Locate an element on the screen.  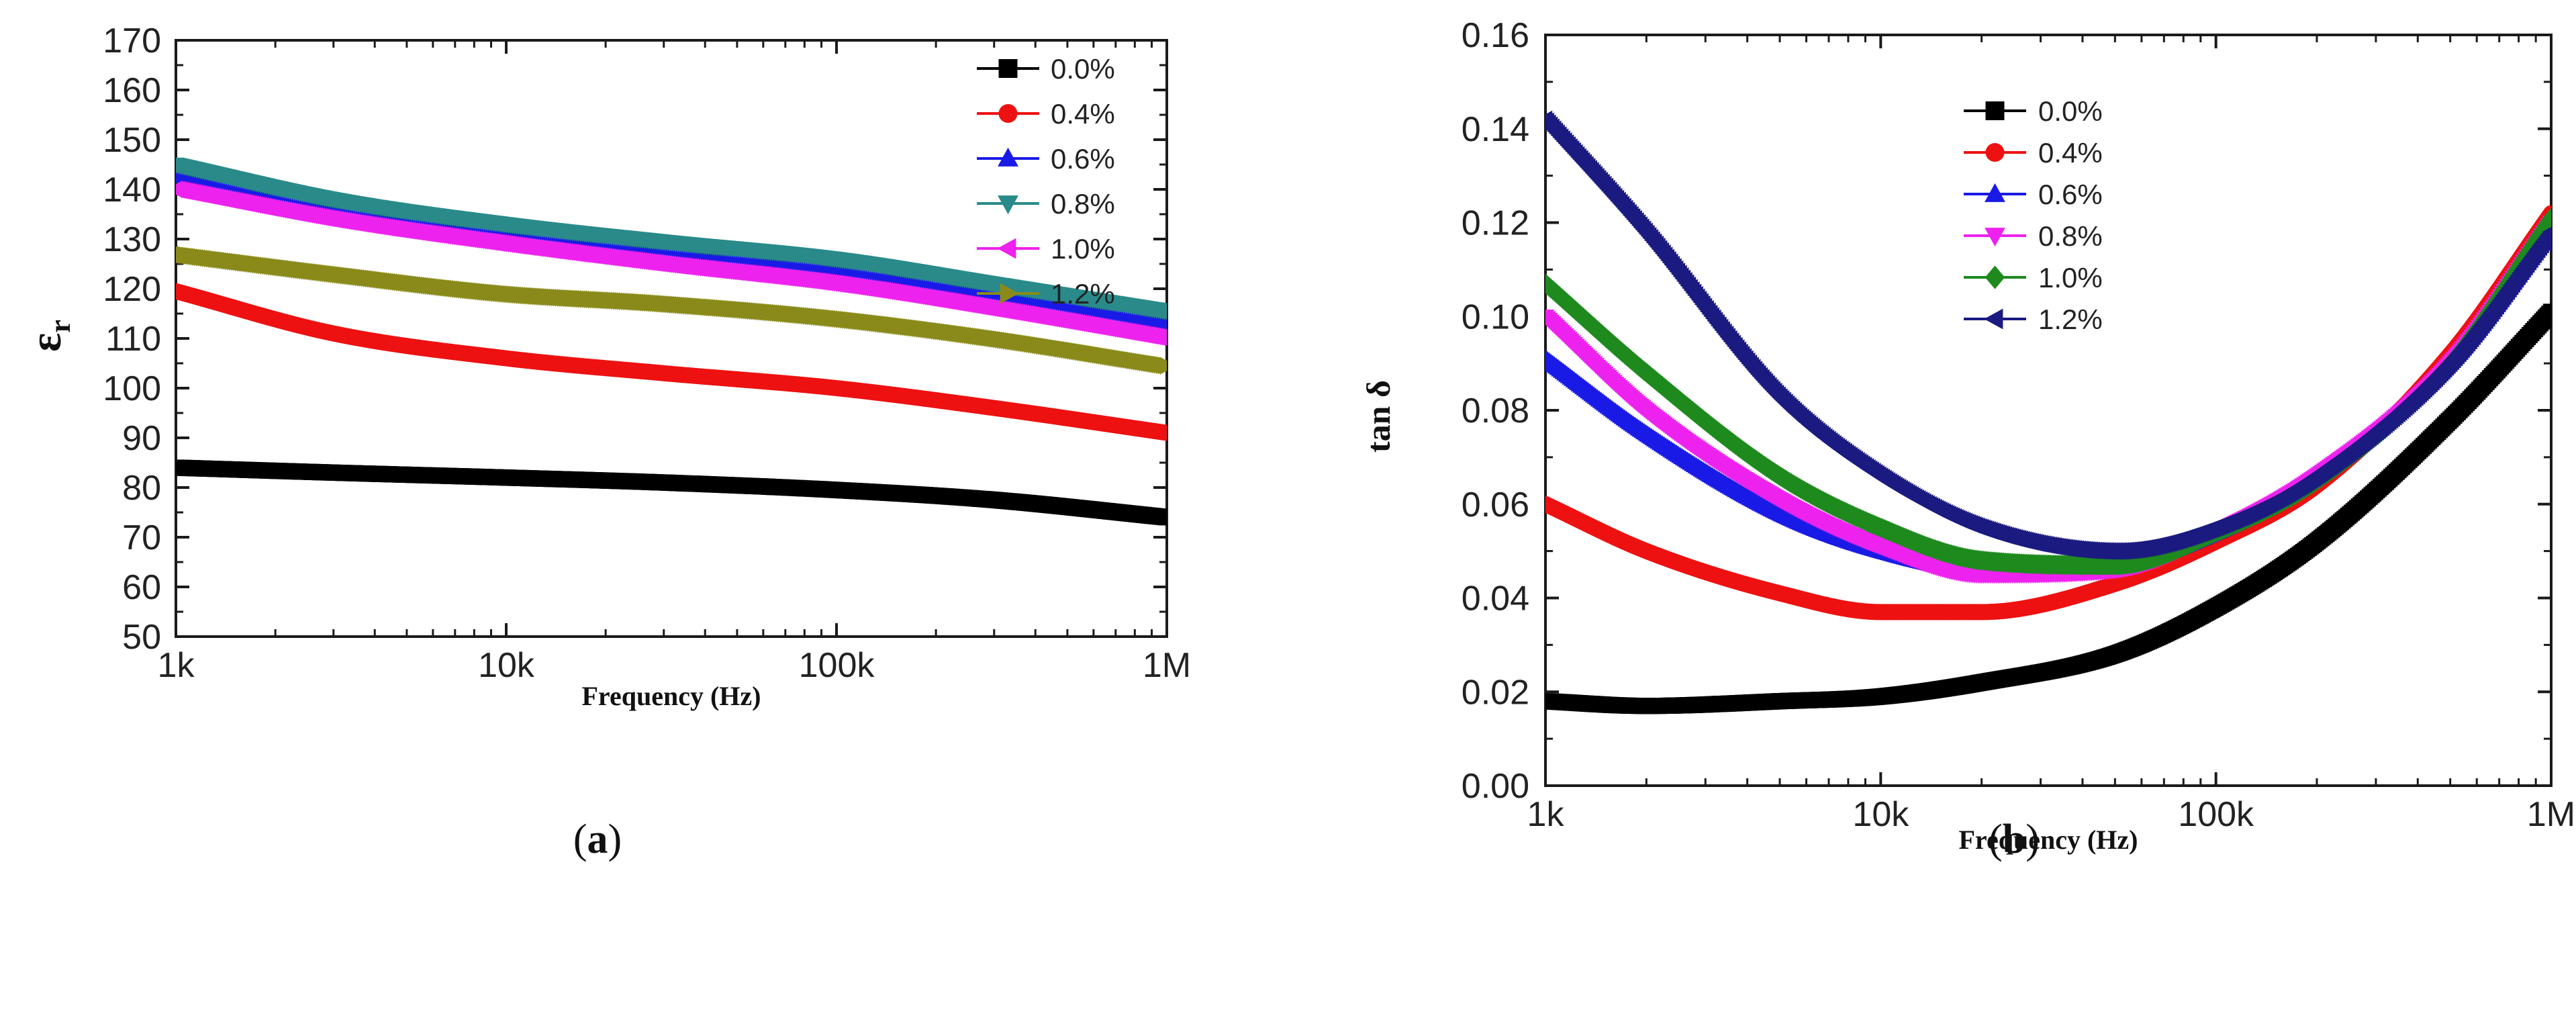
legend-item: 1.2% is located at coordinates (1046, 294).